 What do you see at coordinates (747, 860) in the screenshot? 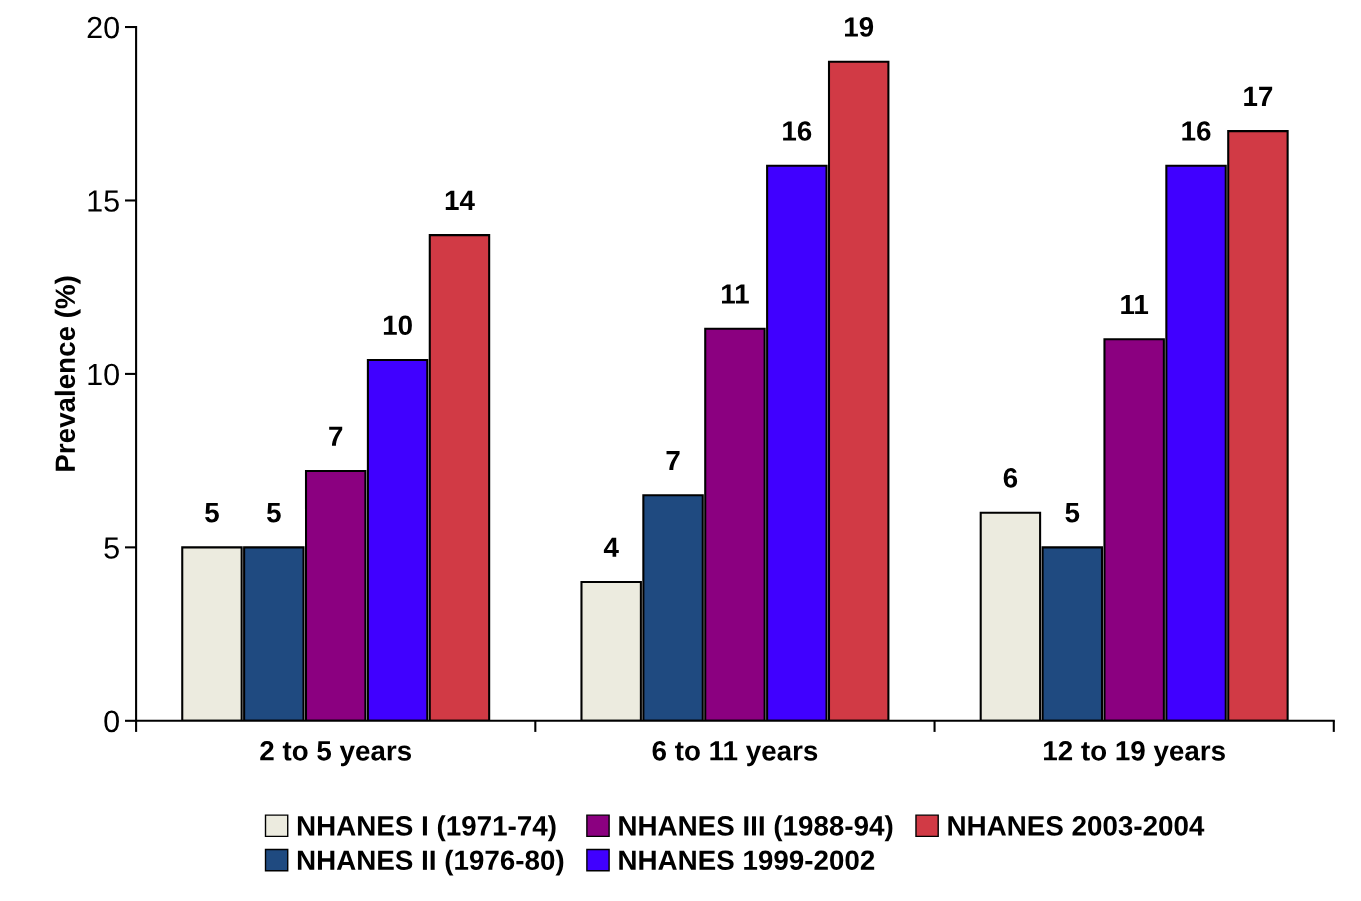
I see `legend-label: NHANES 1999-2002` at bounding box center [747, 860].